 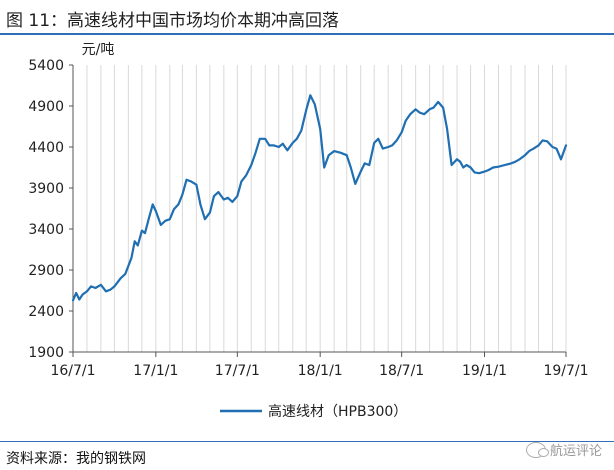 What do you see at coordinates (76, 459) in the screenshot?
I see `source-note: 资料来源：我的钢铁网` at bounding box center [76, 459].